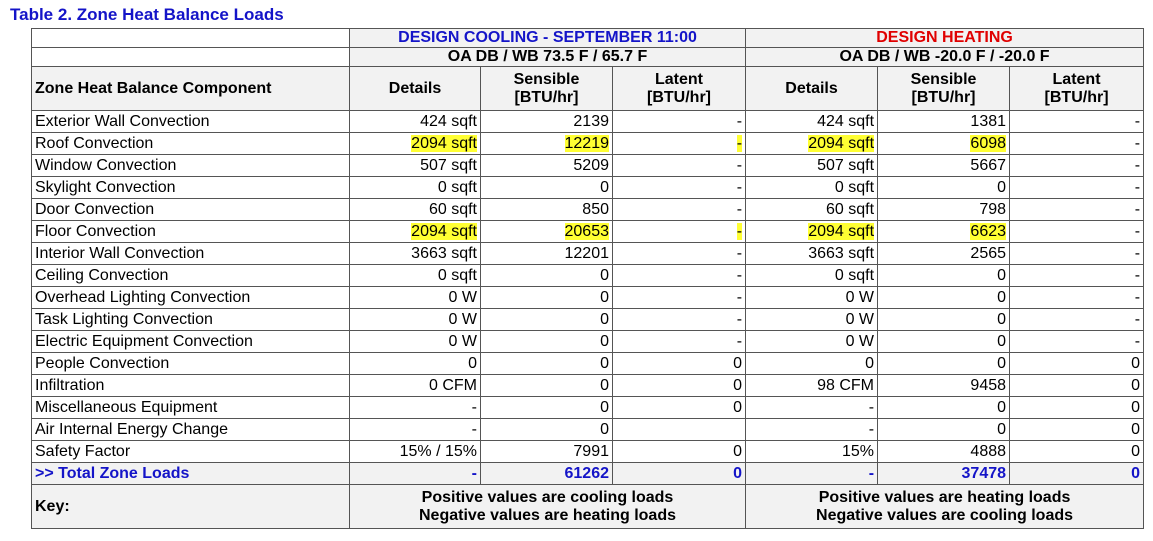 The image size is (1153, 541). Describe the element at coordinates (944, 143) in the screenshot. I see `cell: 6098` at that location.